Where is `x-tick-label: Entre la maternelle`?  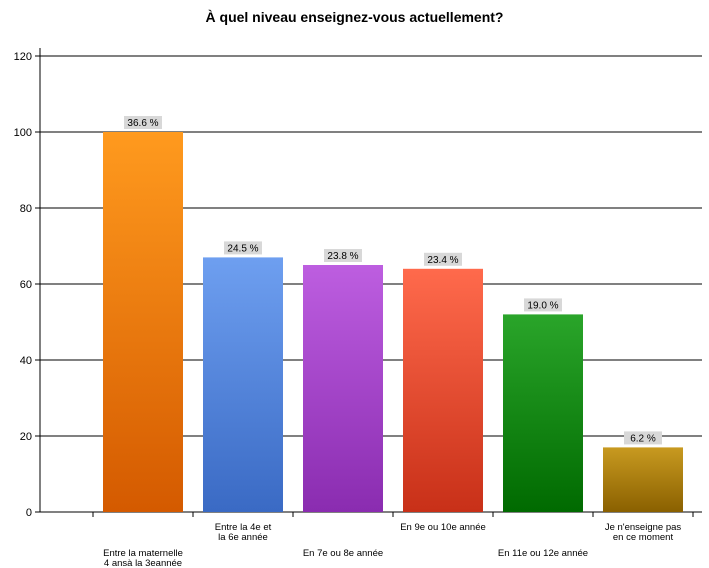
x-tick-label: Entre la maternelle is located at coordinates (143, 553).